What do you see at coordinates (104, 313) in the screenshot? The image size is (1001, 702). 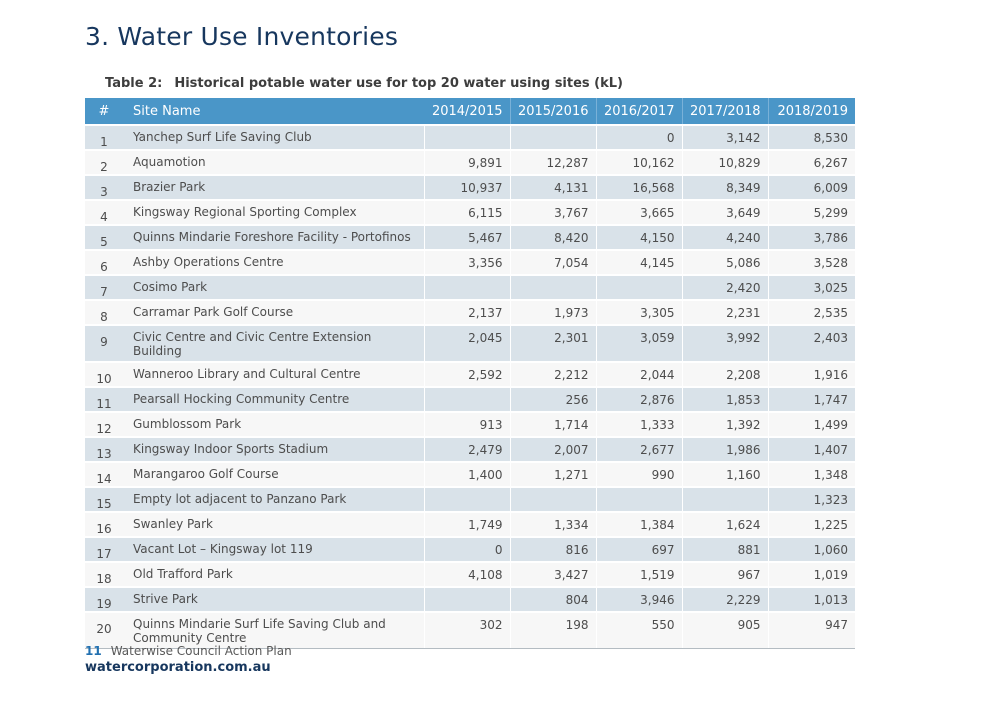 I see `row-rank: 8` at bounding box center [104, 313].